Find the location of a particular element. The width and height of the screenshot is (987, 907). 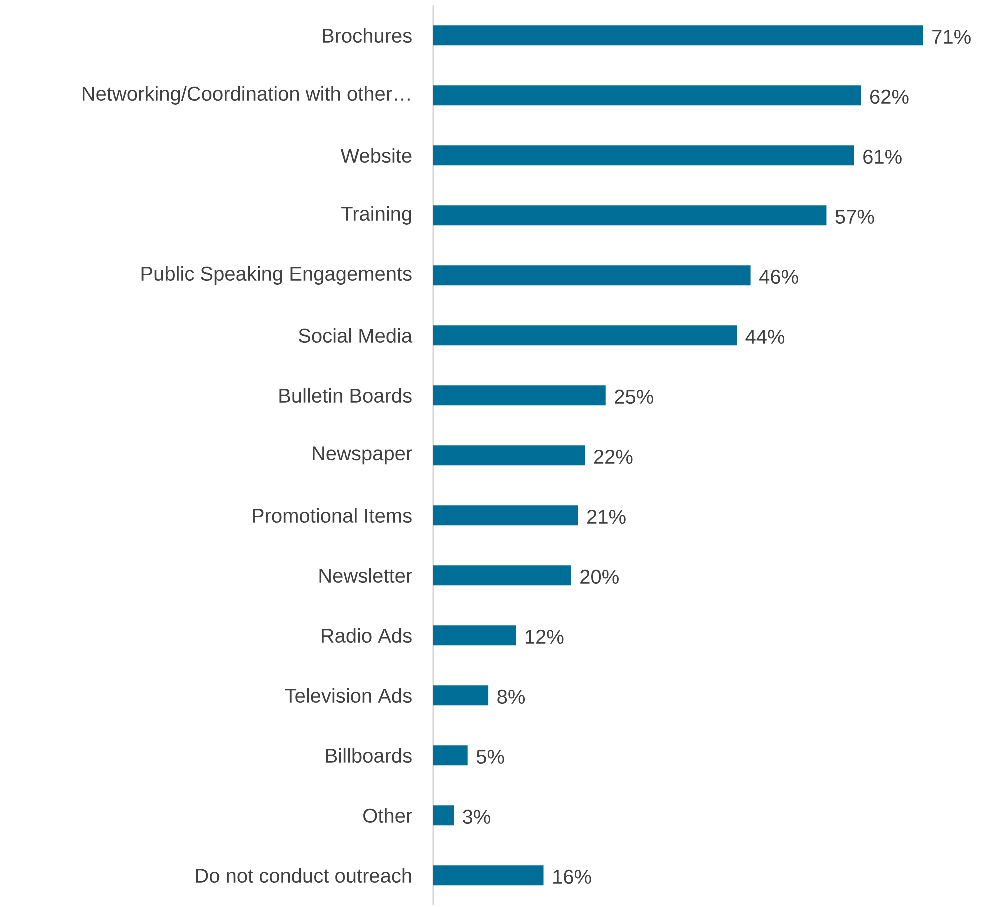

y-tick-label: Public Speaking Engagements is located at coordinates (277, 275).